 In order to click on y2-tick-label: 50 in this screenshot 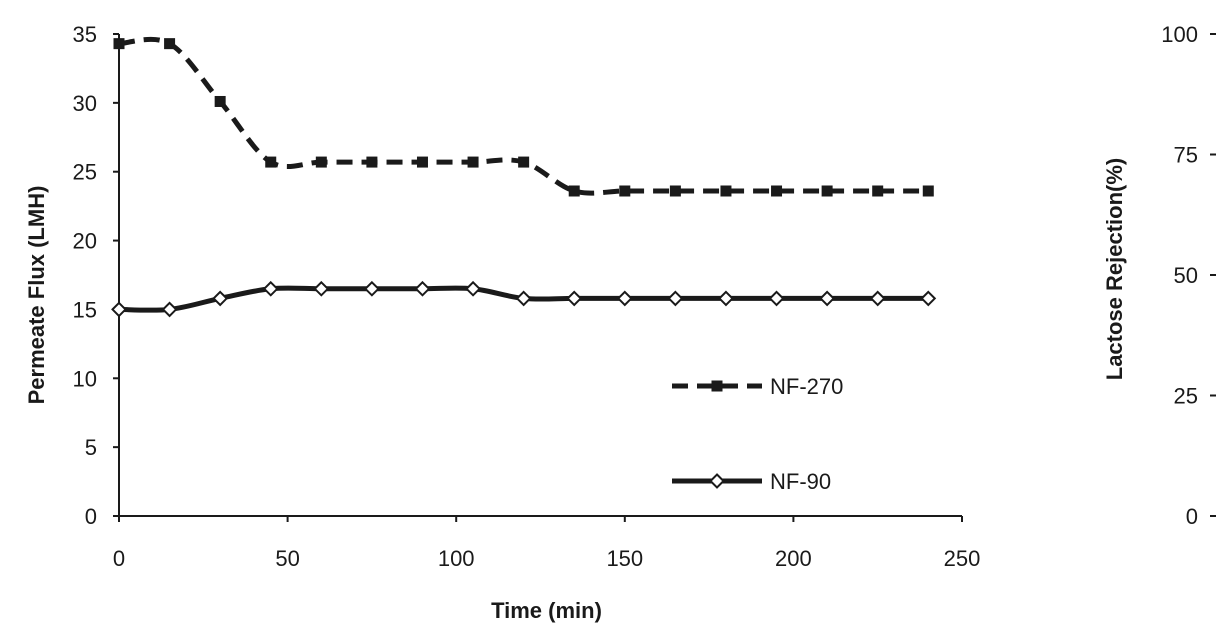, I will do `click(1186, 275)`.